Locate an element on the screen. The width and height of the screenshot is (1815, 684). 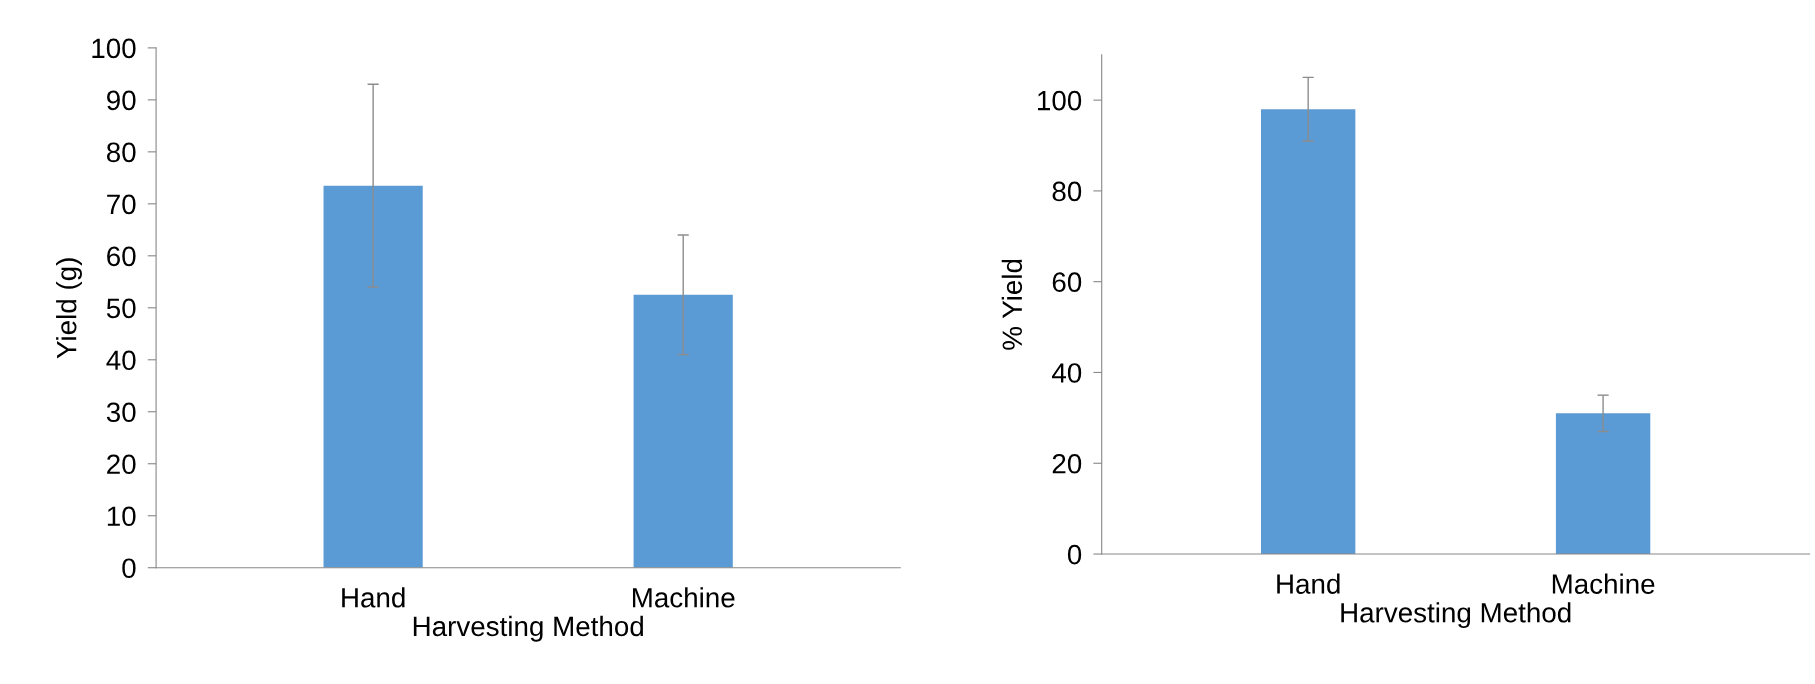
y-tick-label: 10 is located at coordinates (121, 516).